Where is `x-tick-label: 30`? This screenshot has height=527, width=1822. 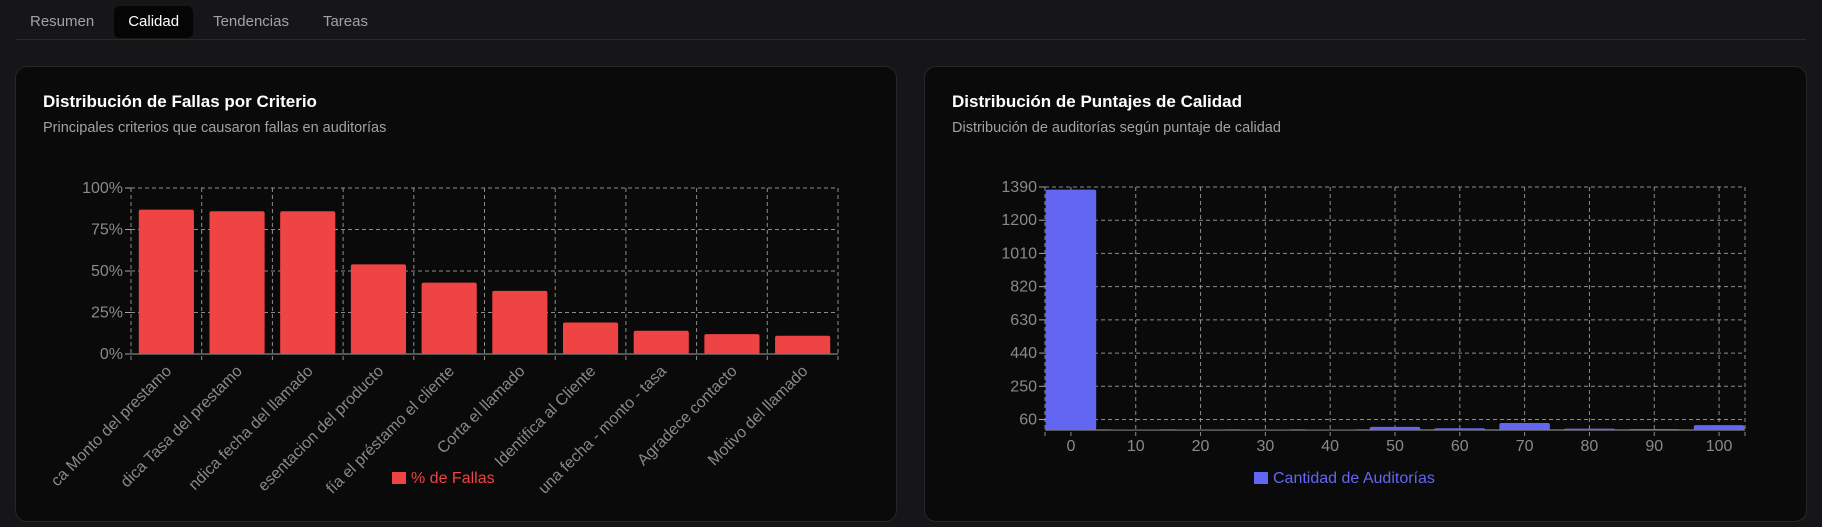
x-tick-label: 30 is located at coordinates (1265, 446).